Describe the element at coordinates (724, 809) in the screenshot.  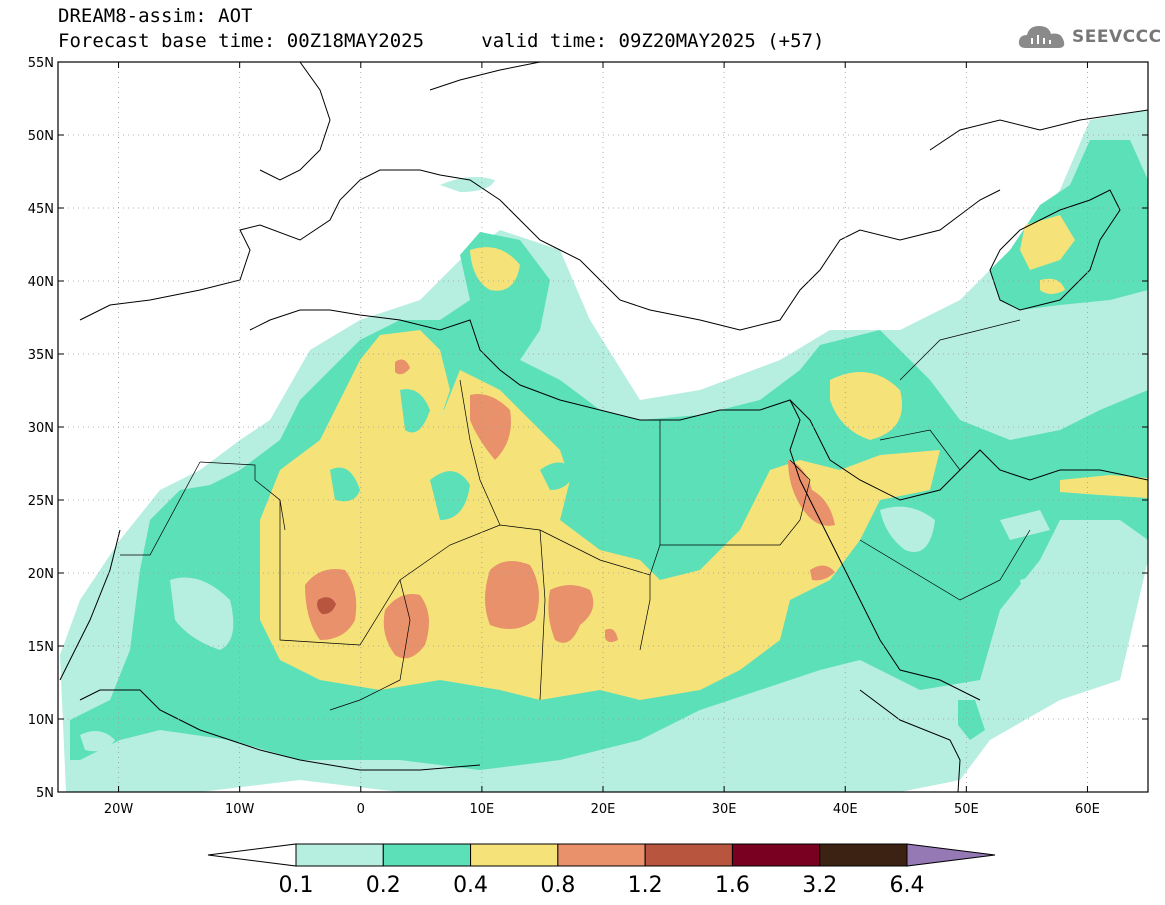
I see `lon-label: 30E` at that location.